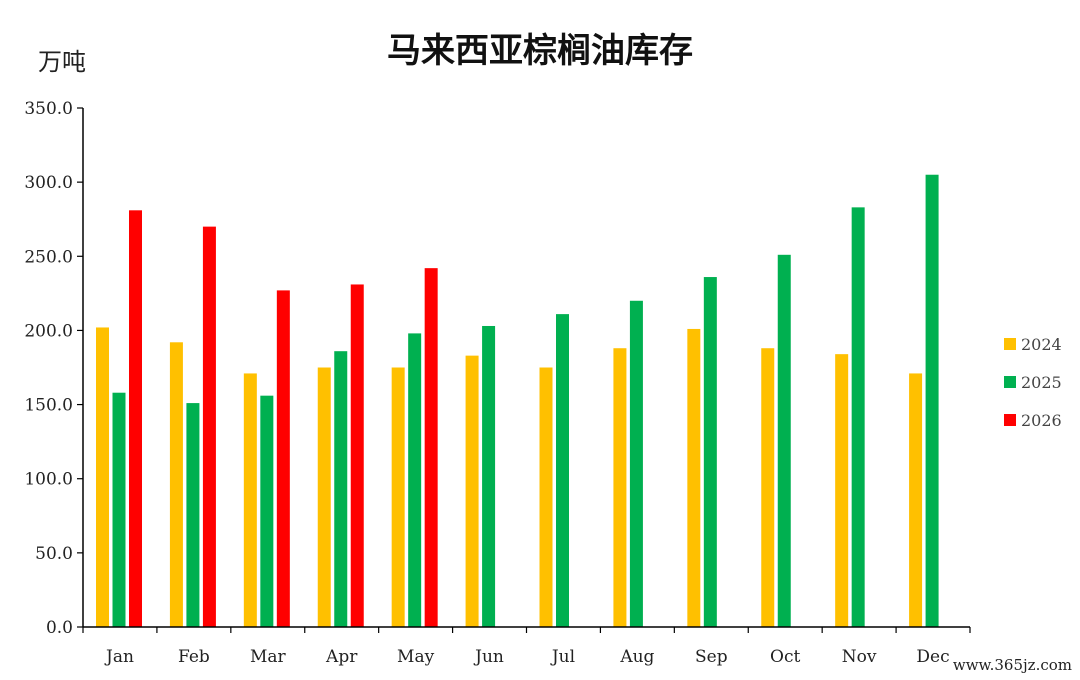 The width and height of the screenshot is (1080, 680). I want to click on y-tick-label: 200.0, so click(48, 331).